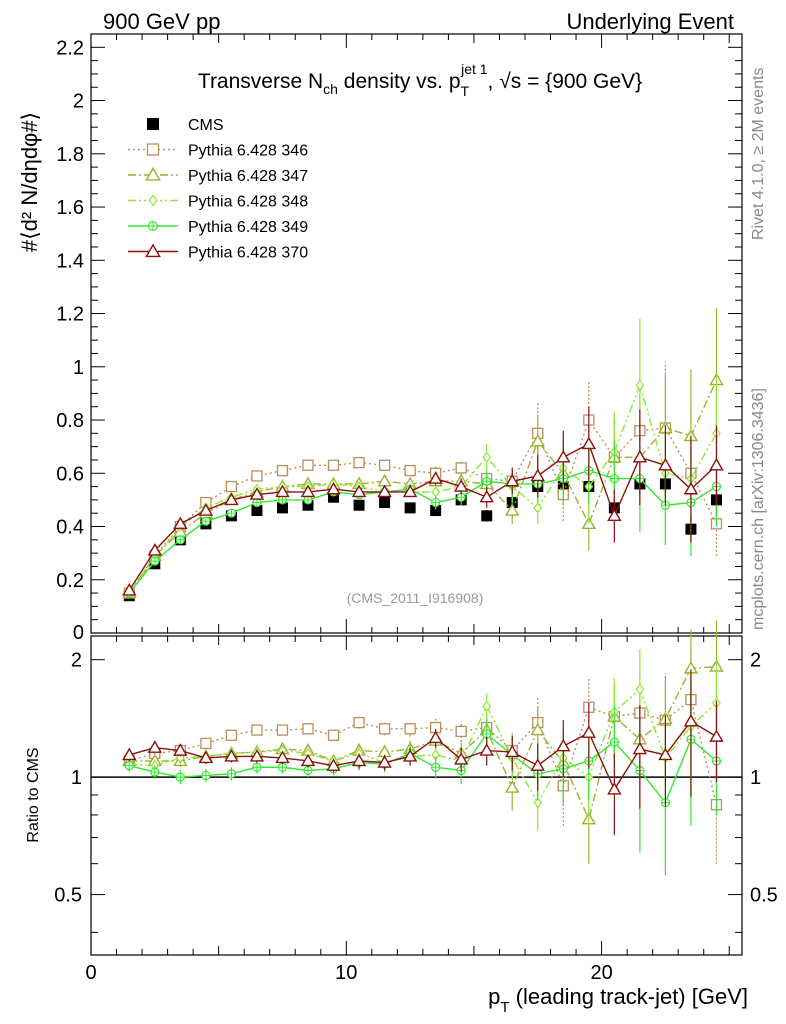  What do you see at coordinates (565, 81) in the screenshot?
I see `title-post: , √s = {900 GeV}` at bounding box center [565, 81].